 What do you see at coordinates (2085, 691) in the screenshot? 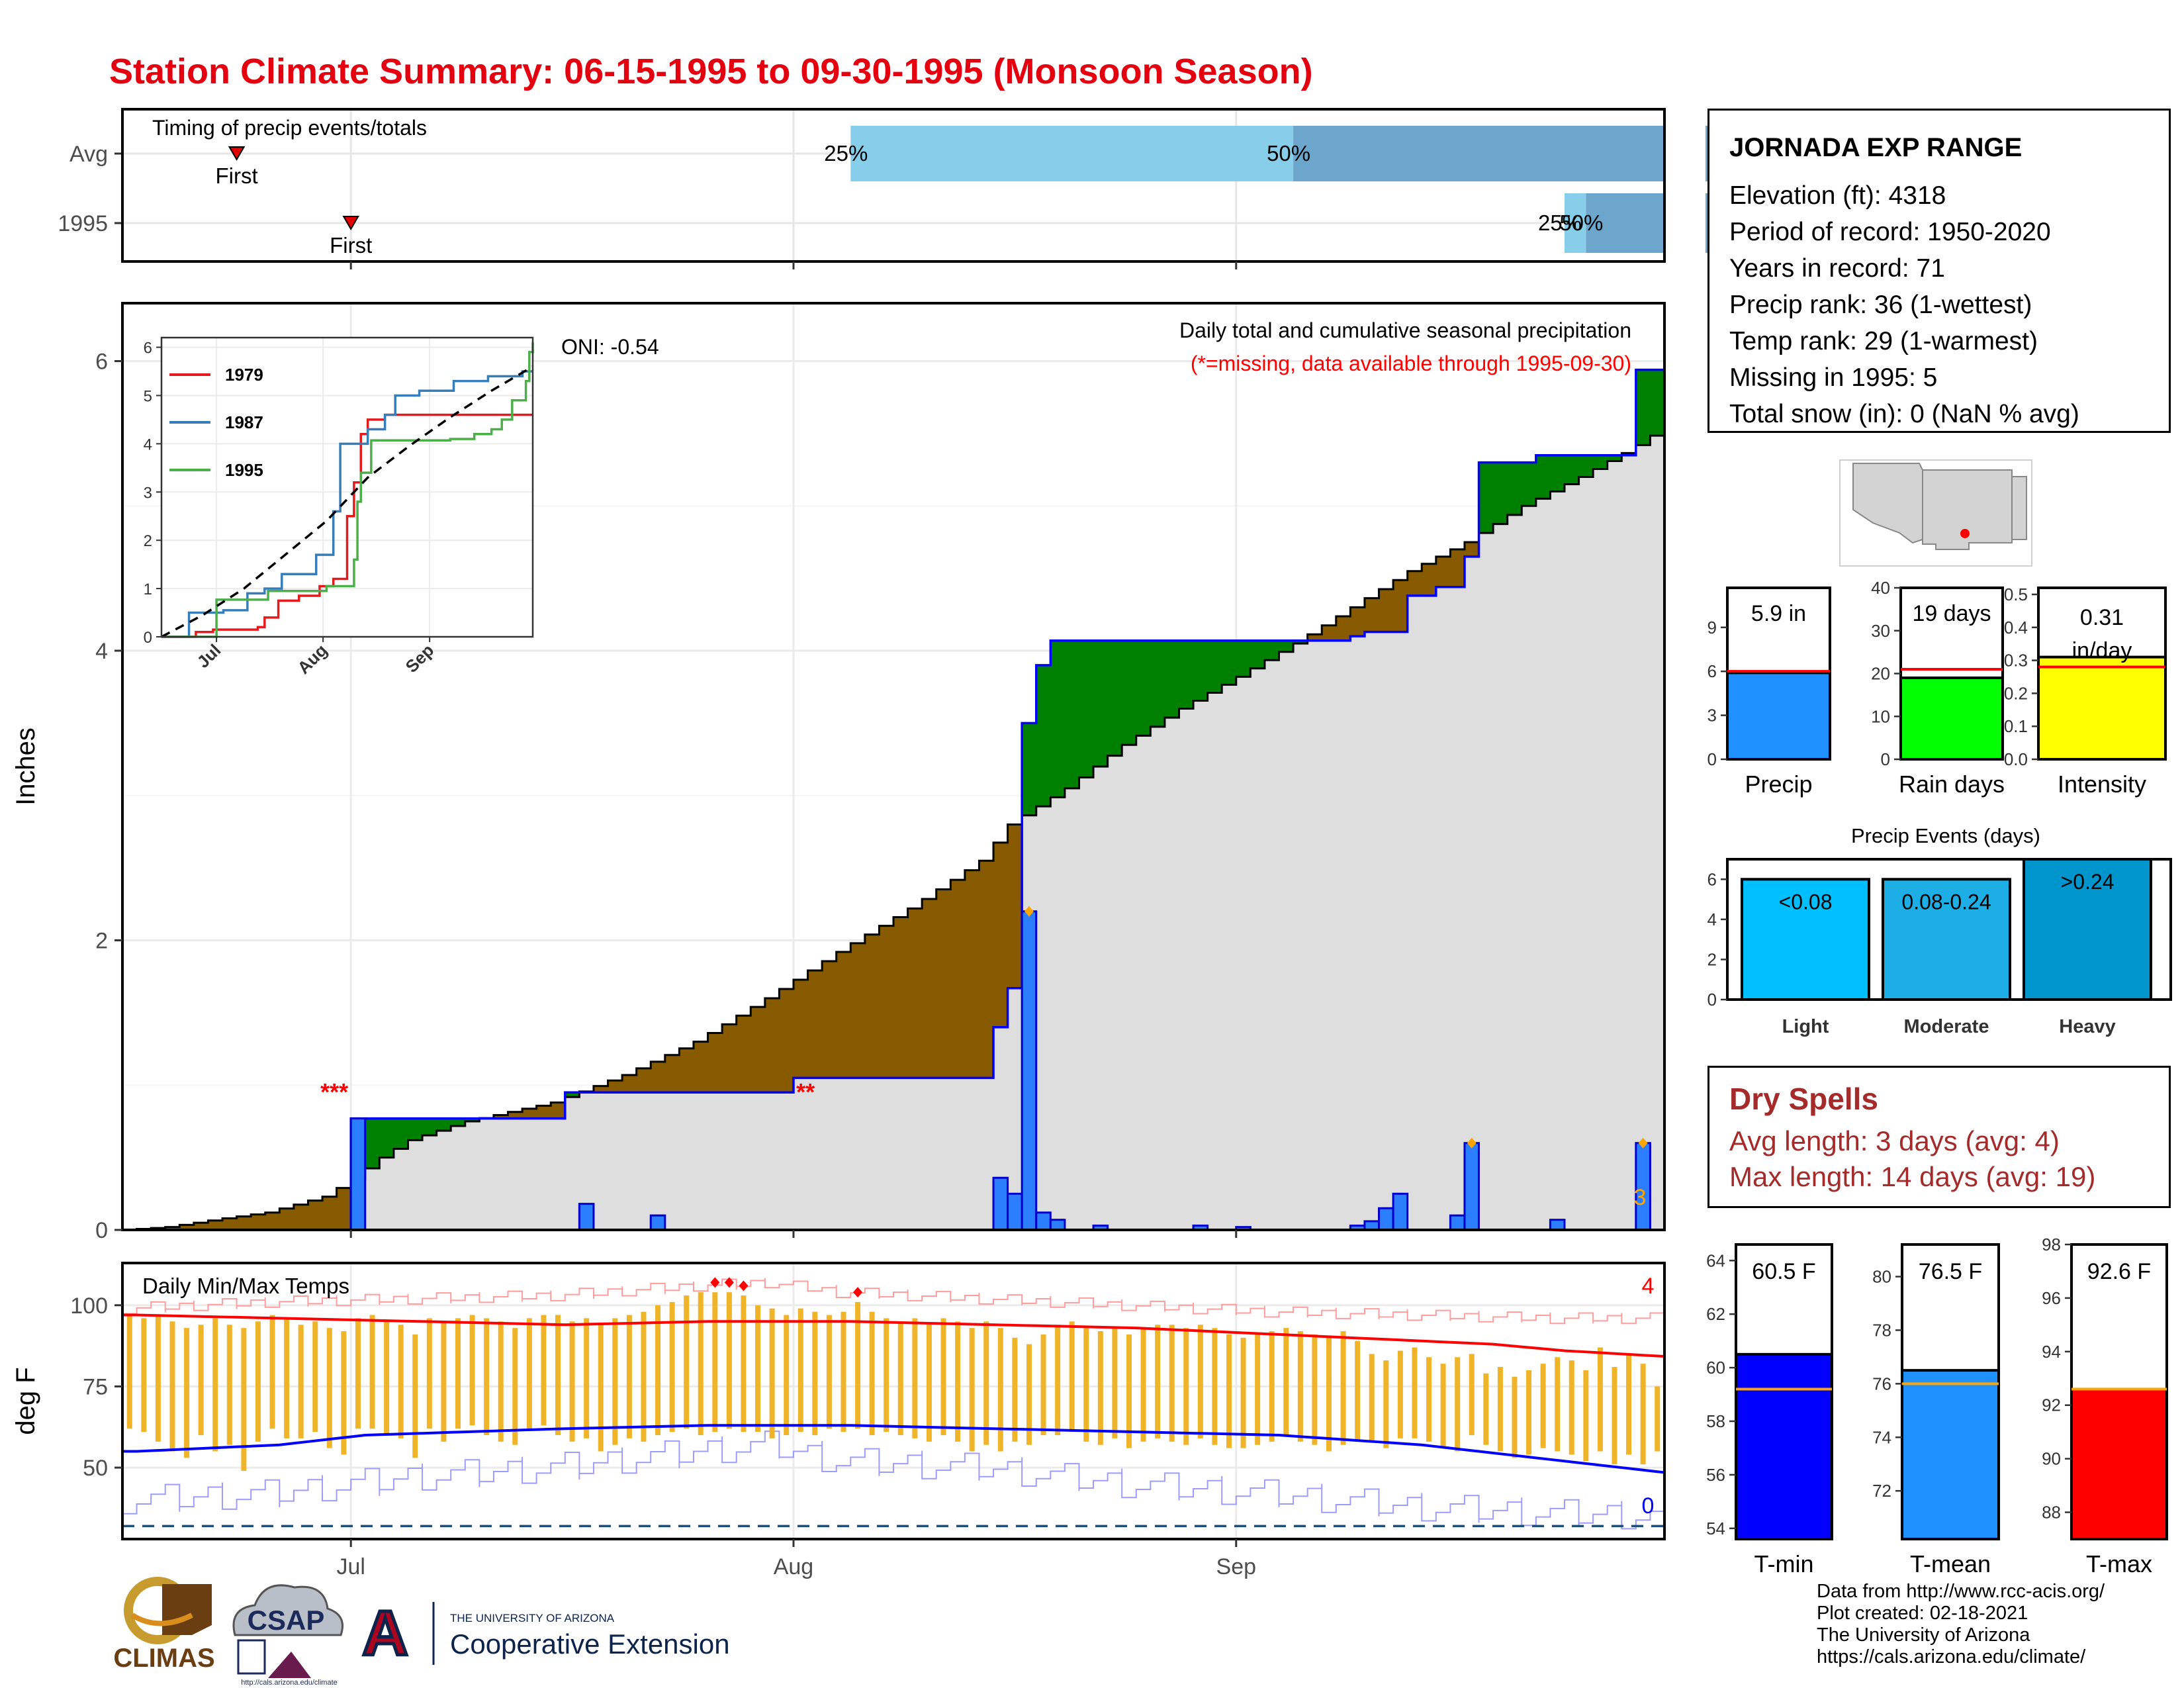
I see `summary-panel-intensity: 0.0 0.1 0.2 0.3 0.4 0.5 0.31 in/day Intensity` at bounding box center [2085, 691].